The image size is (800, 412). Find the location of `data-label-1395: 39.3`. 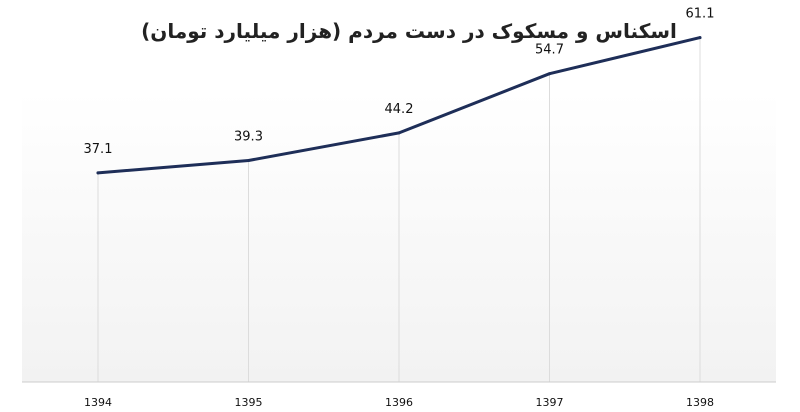

data-label-1395: 39.3 is located at coordinates (248, 136).